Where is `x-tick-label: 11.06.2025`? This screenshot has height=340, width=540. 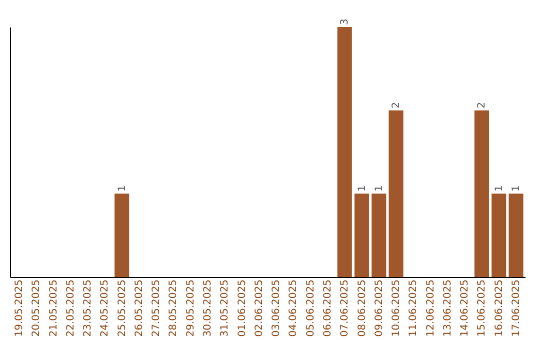
x-tick-label: 11.06.2025 is located at coordinates (414, 308).